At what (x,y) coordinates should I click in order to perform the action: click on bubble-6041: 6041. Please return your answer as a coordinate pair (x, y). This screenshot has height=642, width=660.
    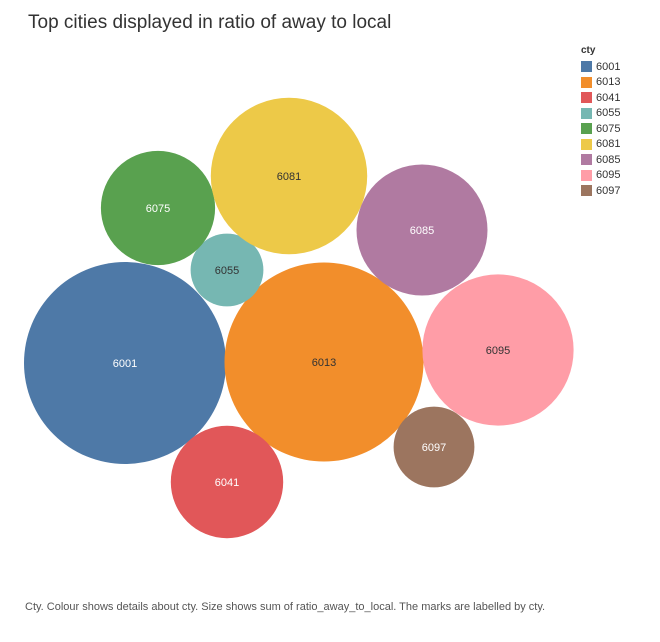
    Looking at the image, I should click on (227, 482).